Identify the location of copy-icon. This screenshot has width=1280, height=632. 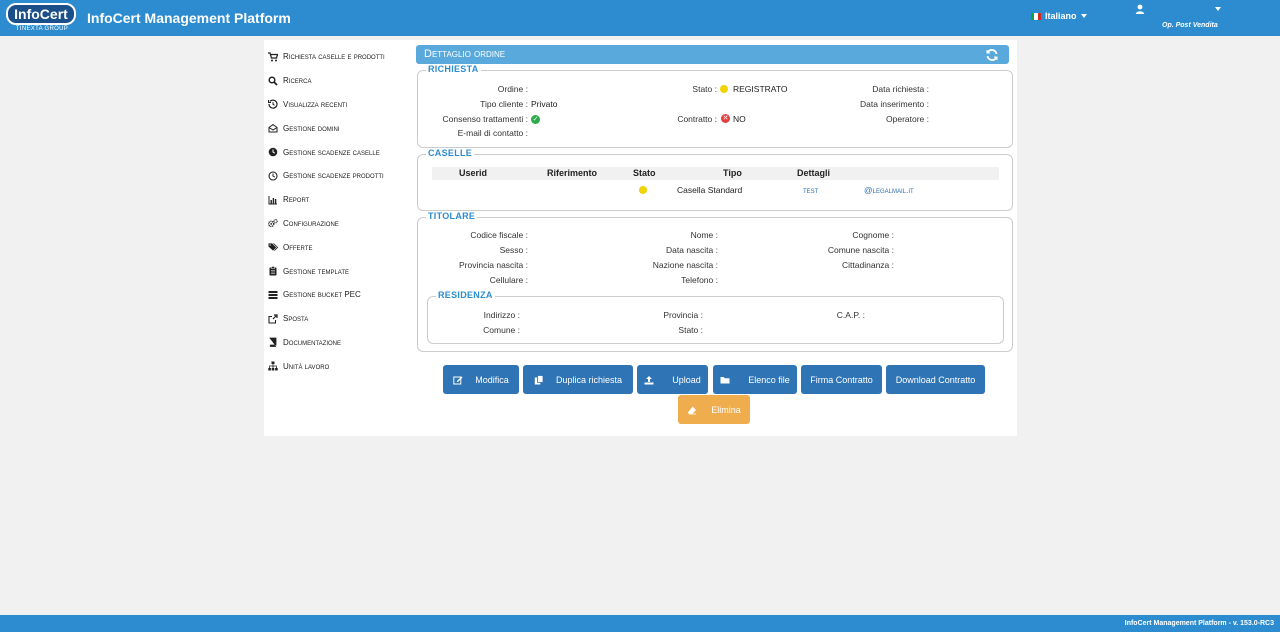
(539, 379).